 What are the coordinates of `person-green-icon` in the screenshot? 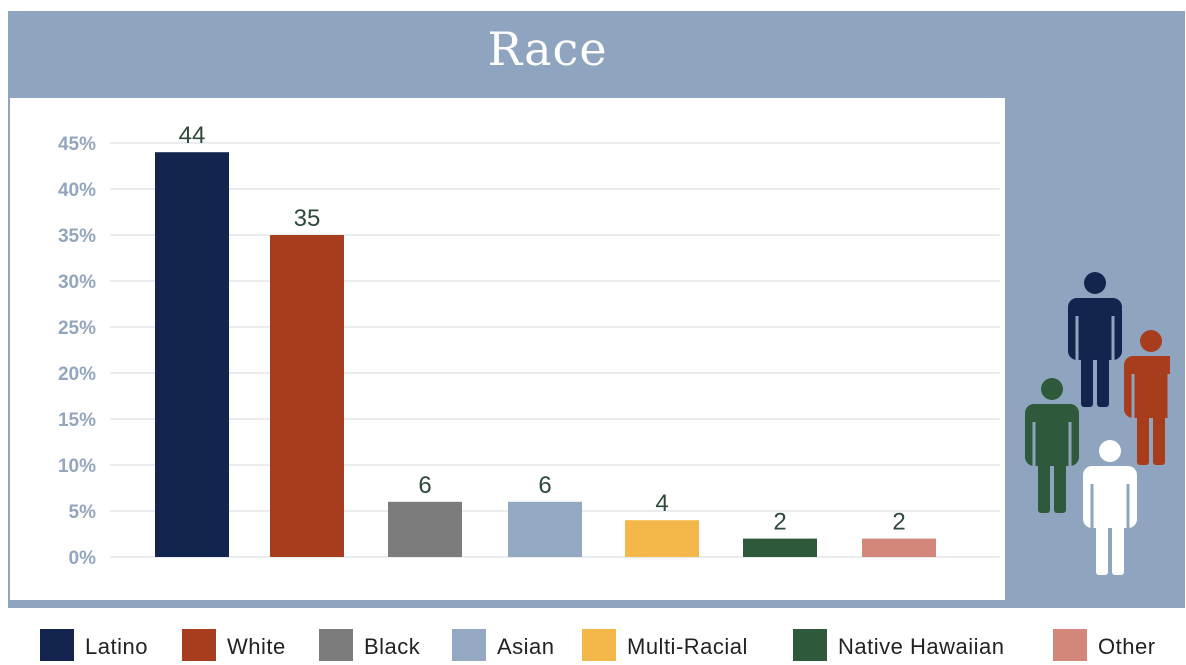 It's located at (1052, 445).